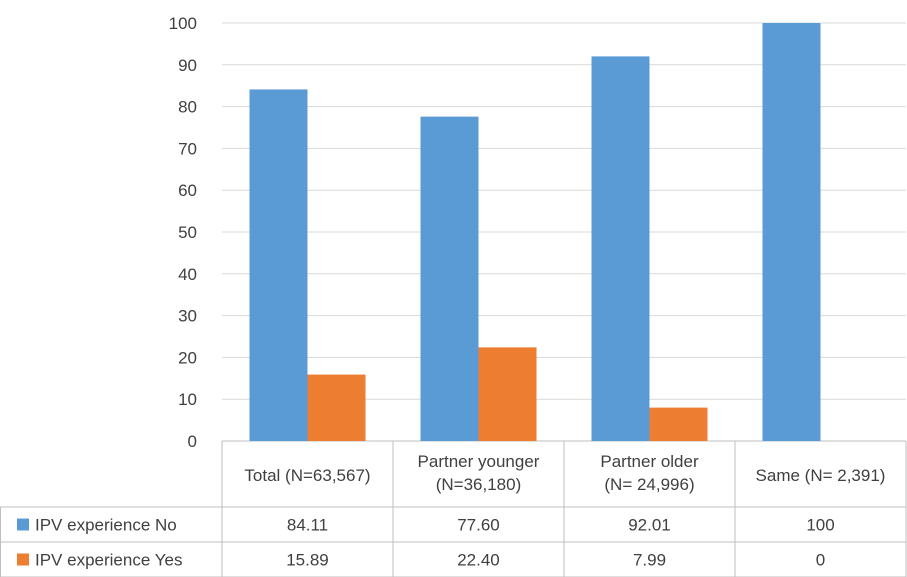 The height and width of the screenshot is (577, 907). What do you see at coordinates (479, 461) in the screenshot?
I see `category-label: Partner younger` at bounding box center [479, 461].